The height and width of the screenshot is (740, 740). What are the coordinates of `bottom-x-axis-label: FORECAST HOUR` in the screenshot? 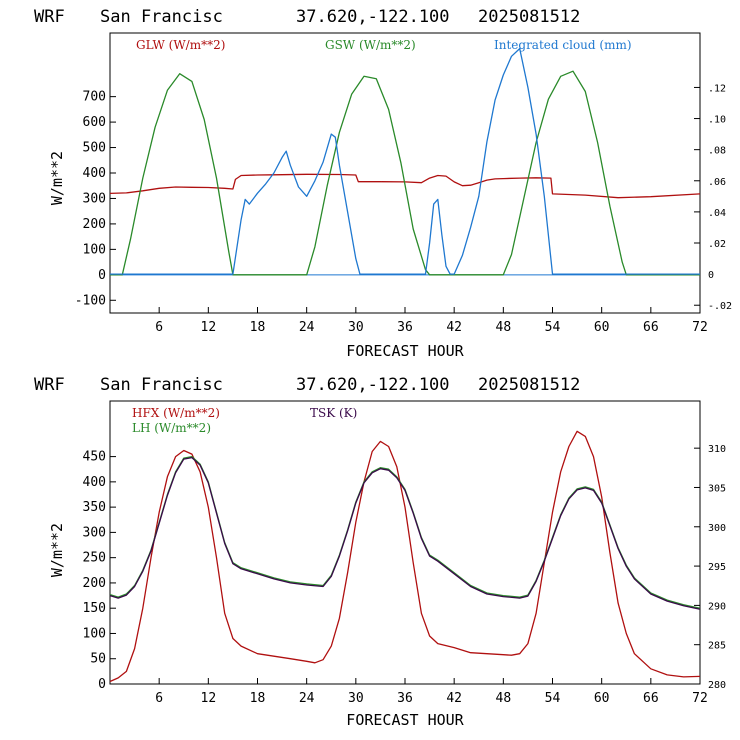 It's located at (405, 720).